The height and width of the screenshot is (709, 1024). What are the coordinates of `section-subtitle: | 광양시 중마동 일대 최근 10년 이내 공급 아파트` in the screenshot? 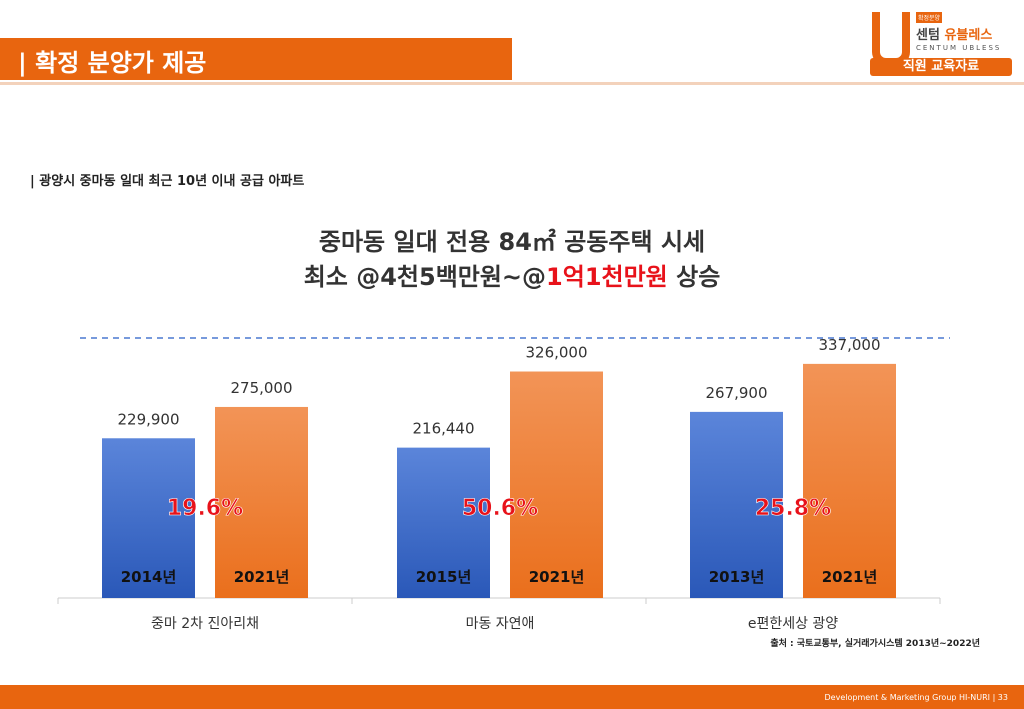 It's located at (167, 181).